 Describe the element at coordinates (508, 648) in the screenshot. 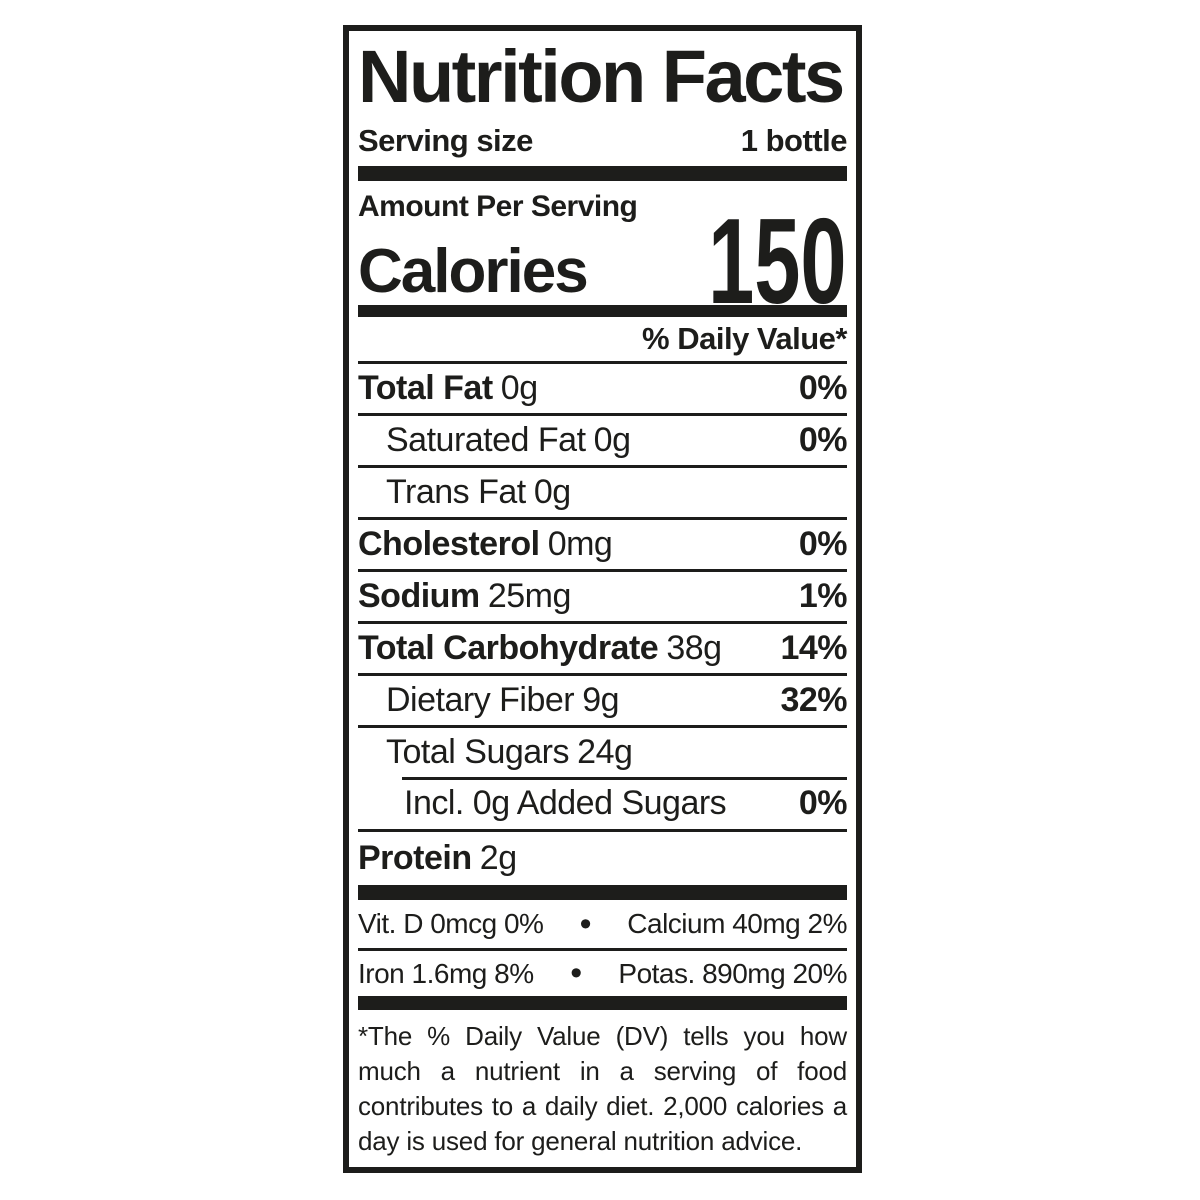

I see `nutrient-name: Total Carbohydrate` at that location.